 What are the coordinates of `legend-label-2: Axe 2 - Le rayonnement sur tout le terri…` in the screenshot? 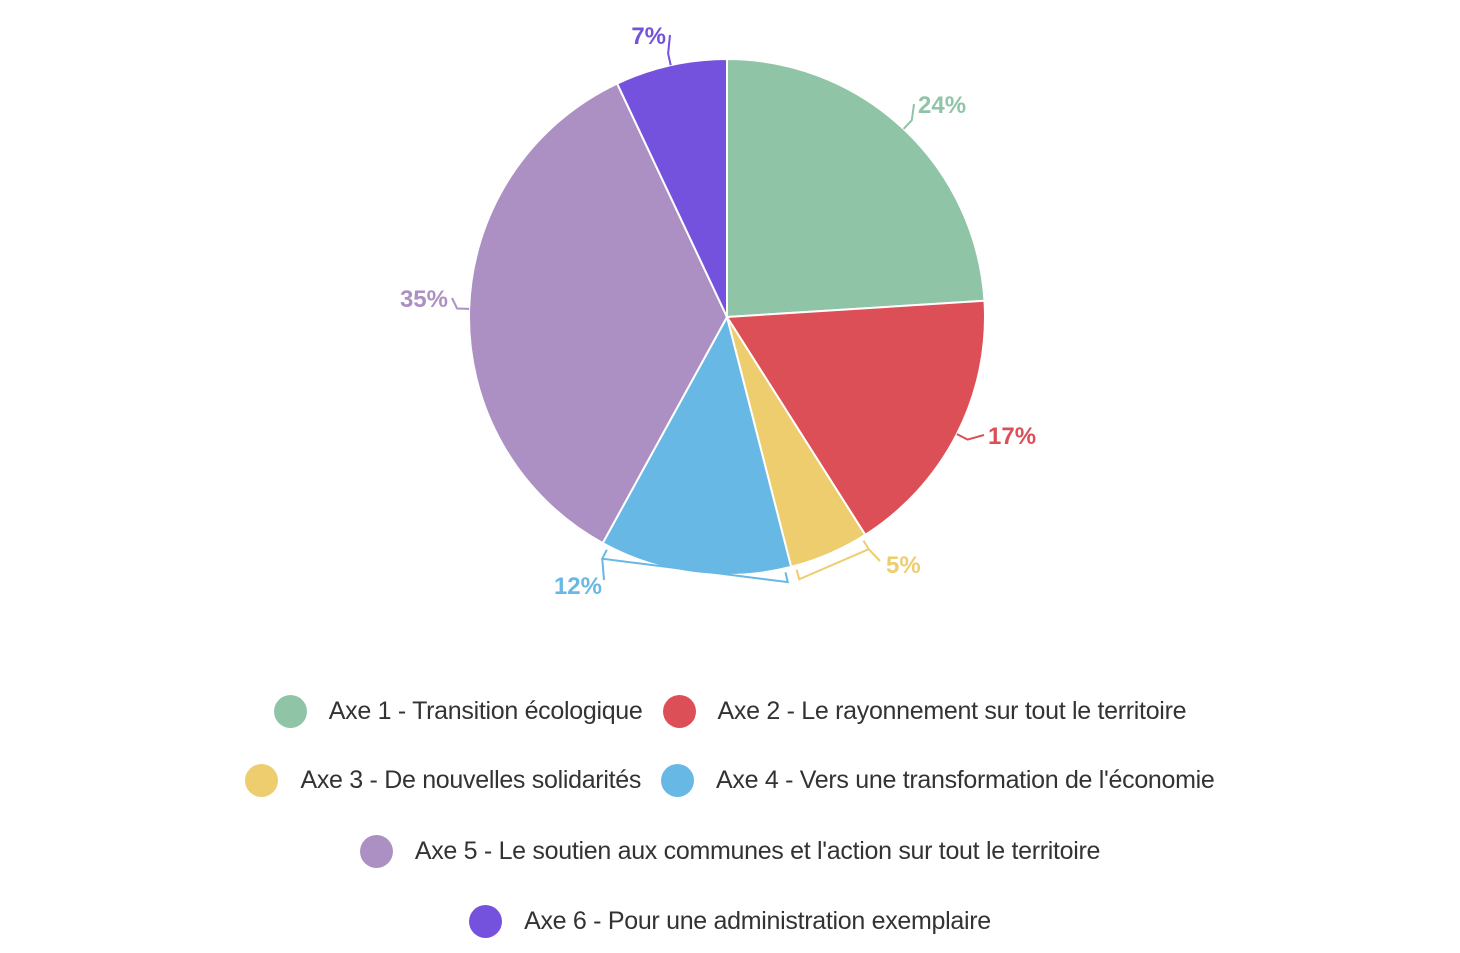 It's located at (952, 711).